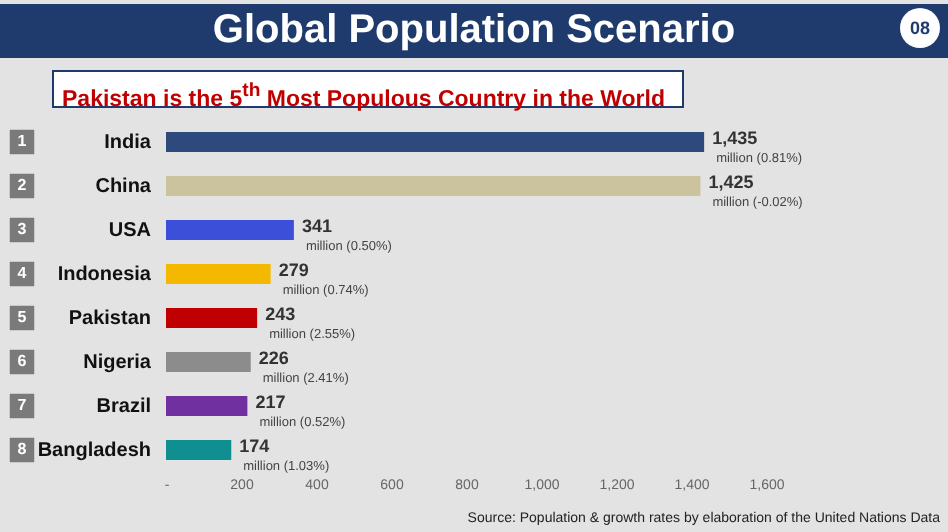 The image size is (948, 532). I want to click on chart-title: Global Population Scenario, so click(474, 30).